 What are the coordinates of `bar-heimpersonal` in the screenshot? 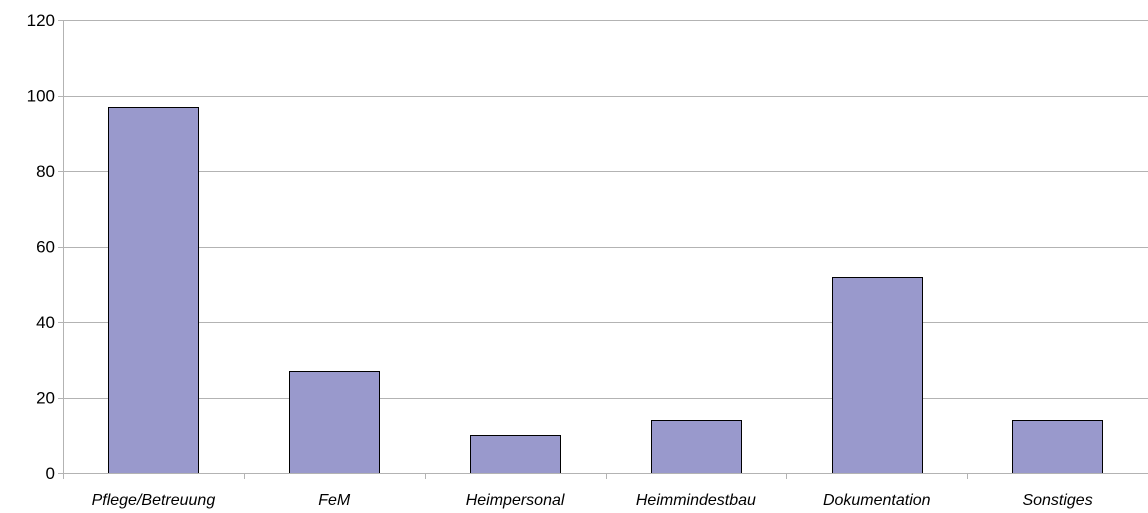 It's located at (515, 454).